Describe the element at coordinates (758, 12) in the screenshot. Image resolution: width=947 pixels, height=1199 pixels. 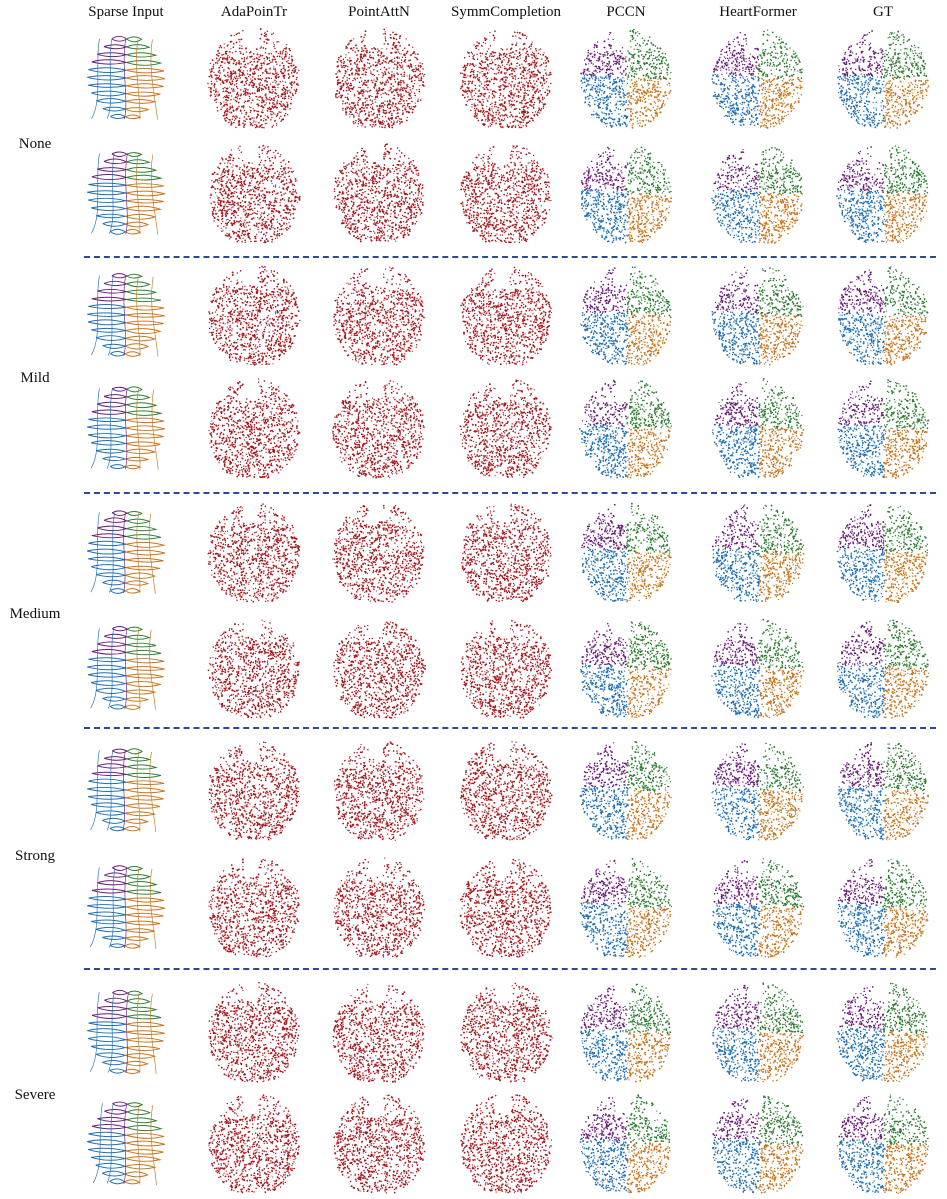
I see `column-header-heartformer: HeartFormer` at that location.